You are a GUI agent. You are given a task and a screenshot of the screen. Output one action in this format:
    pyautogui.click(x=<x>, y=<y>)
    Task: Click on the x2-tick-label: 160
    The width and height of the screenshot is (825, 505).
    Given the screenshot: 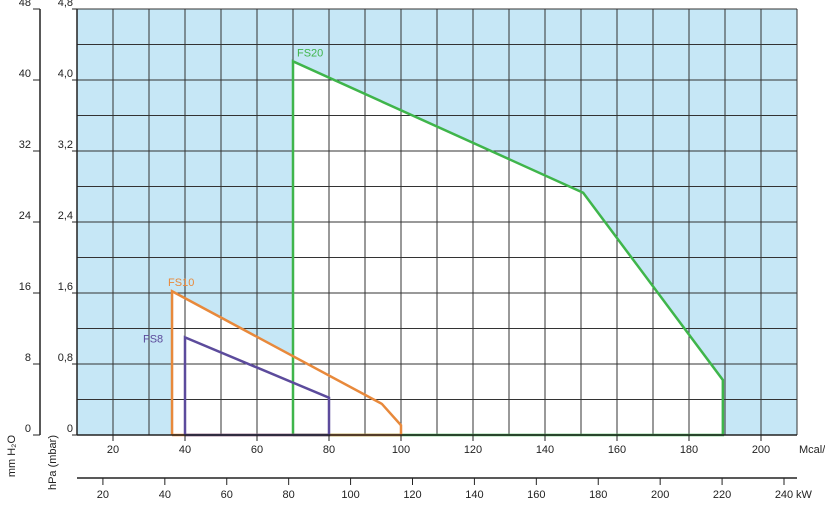 What is the action you would take?
    pyautogui.click(x=536, y=495)
    